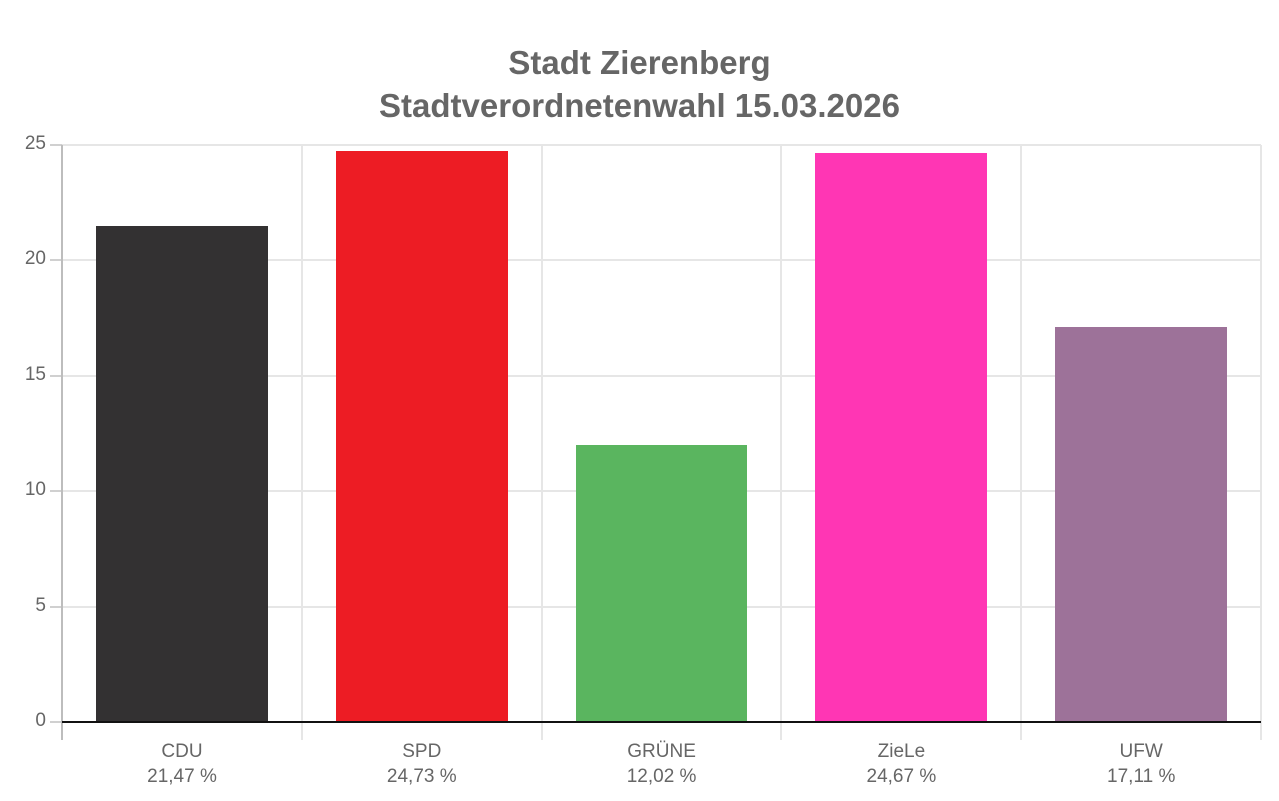 The height and width of the screenshot is (801, 1279). Describe the element at coordinates (35, 143) in the screenshot. I see `y-tick-label: 25` at that location.